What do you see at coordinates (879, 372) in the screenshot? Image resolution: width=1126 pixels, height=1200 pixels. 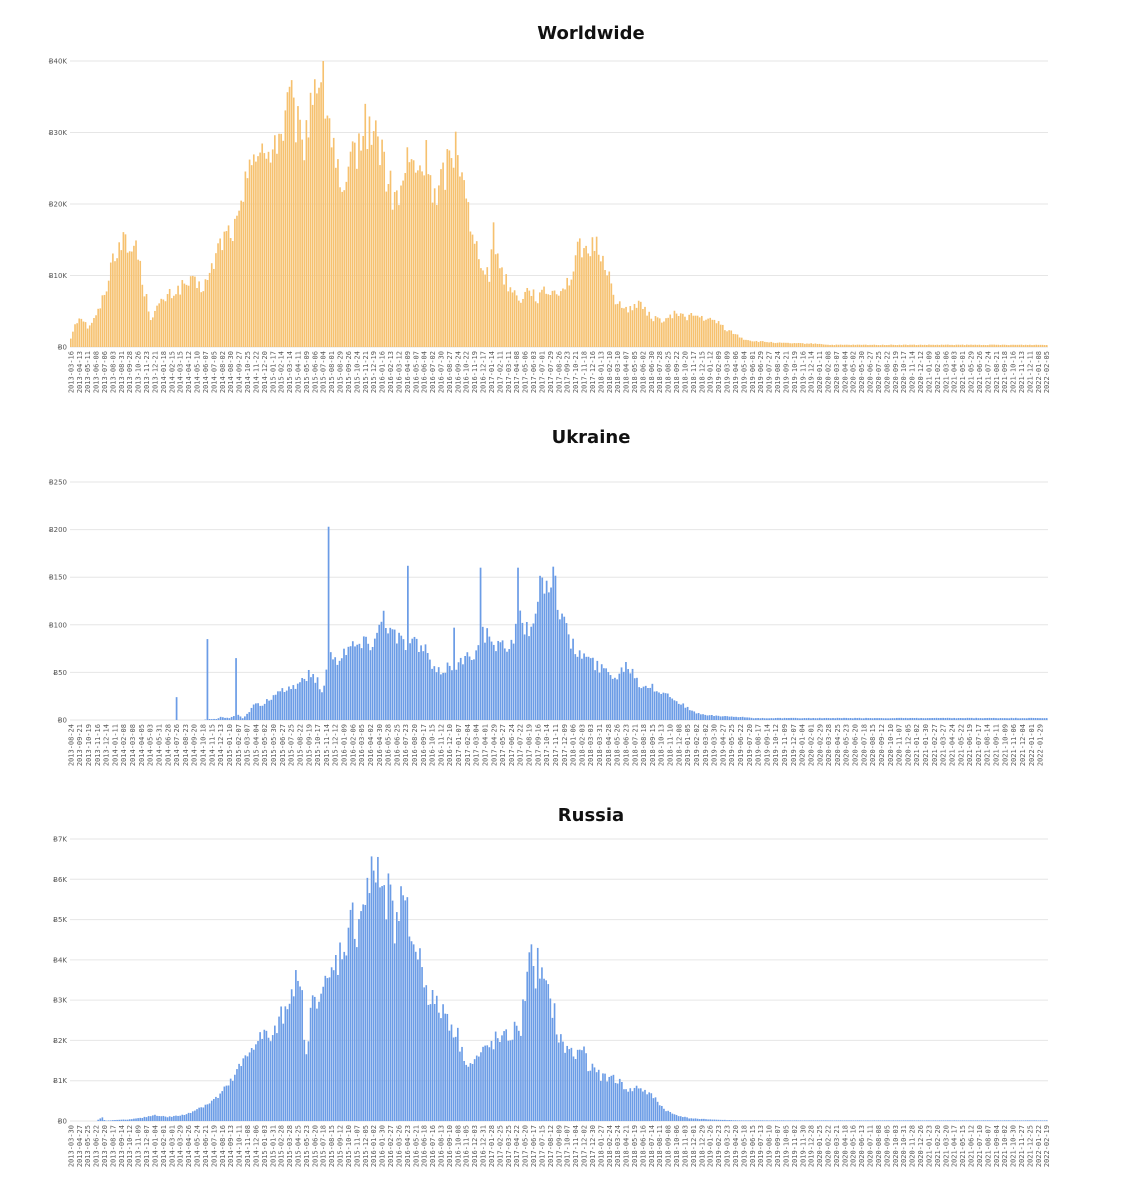 I see `x-tick-label: 2020-07-25` at bounding box center [879, 372].